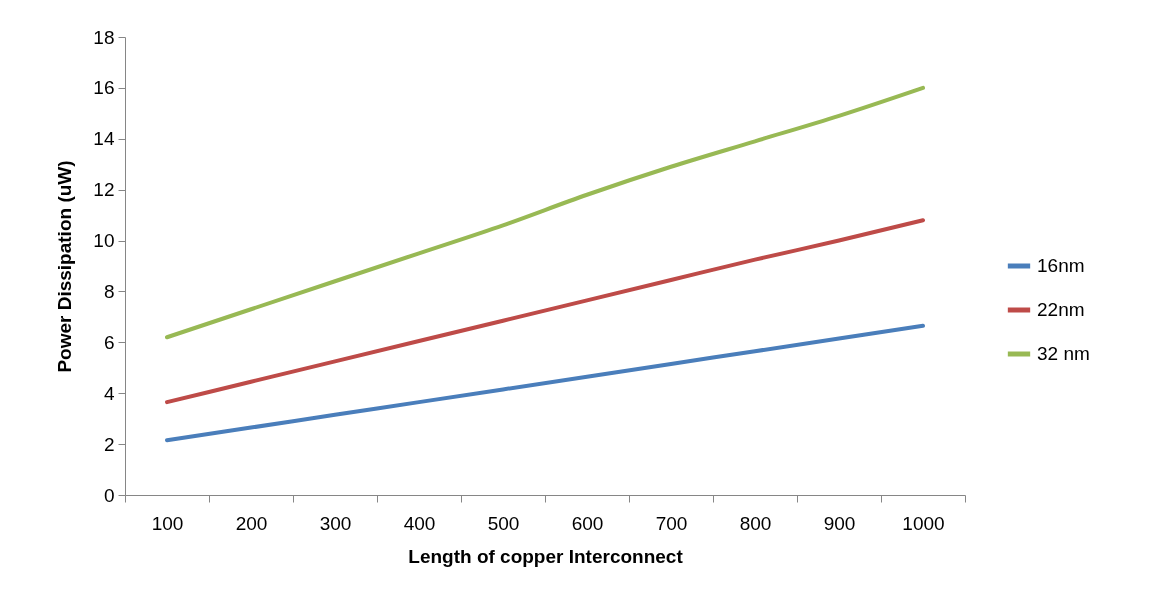 The height and width of the screenshot is (616, 1160). Describe the element at coordinates (419, 523) in the screenshot. I see `x-tick-label: 400` at that location.